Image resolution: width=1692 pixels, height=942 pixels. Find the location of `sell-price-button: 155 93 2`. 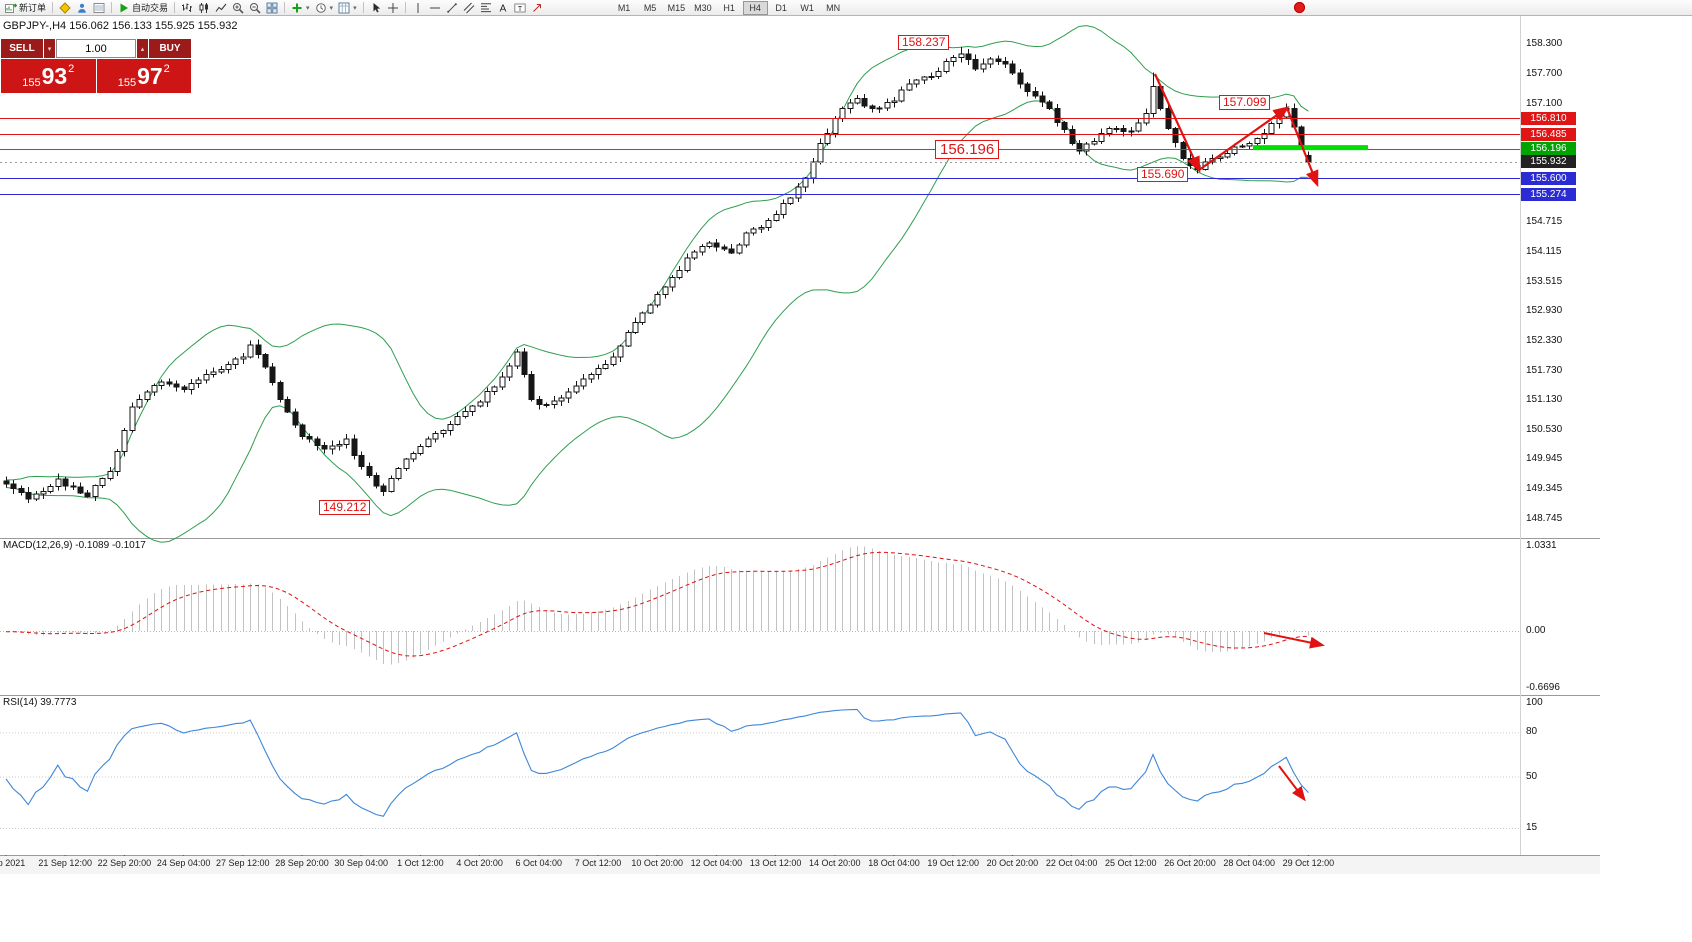

sell-price-button: 155 93 2 is located at coordinates (48, 76).